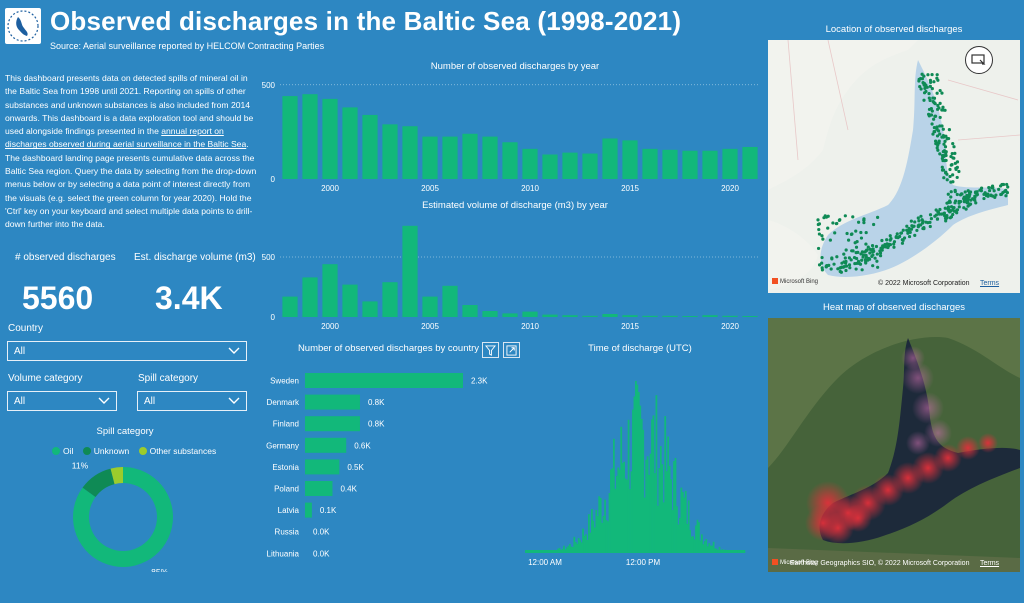 The width and height of the screenshot is (1024, 603). What do you see at coordinates (116, 476) in the screenshot?
I see `donut-slice` at bounding box center [116, 476].